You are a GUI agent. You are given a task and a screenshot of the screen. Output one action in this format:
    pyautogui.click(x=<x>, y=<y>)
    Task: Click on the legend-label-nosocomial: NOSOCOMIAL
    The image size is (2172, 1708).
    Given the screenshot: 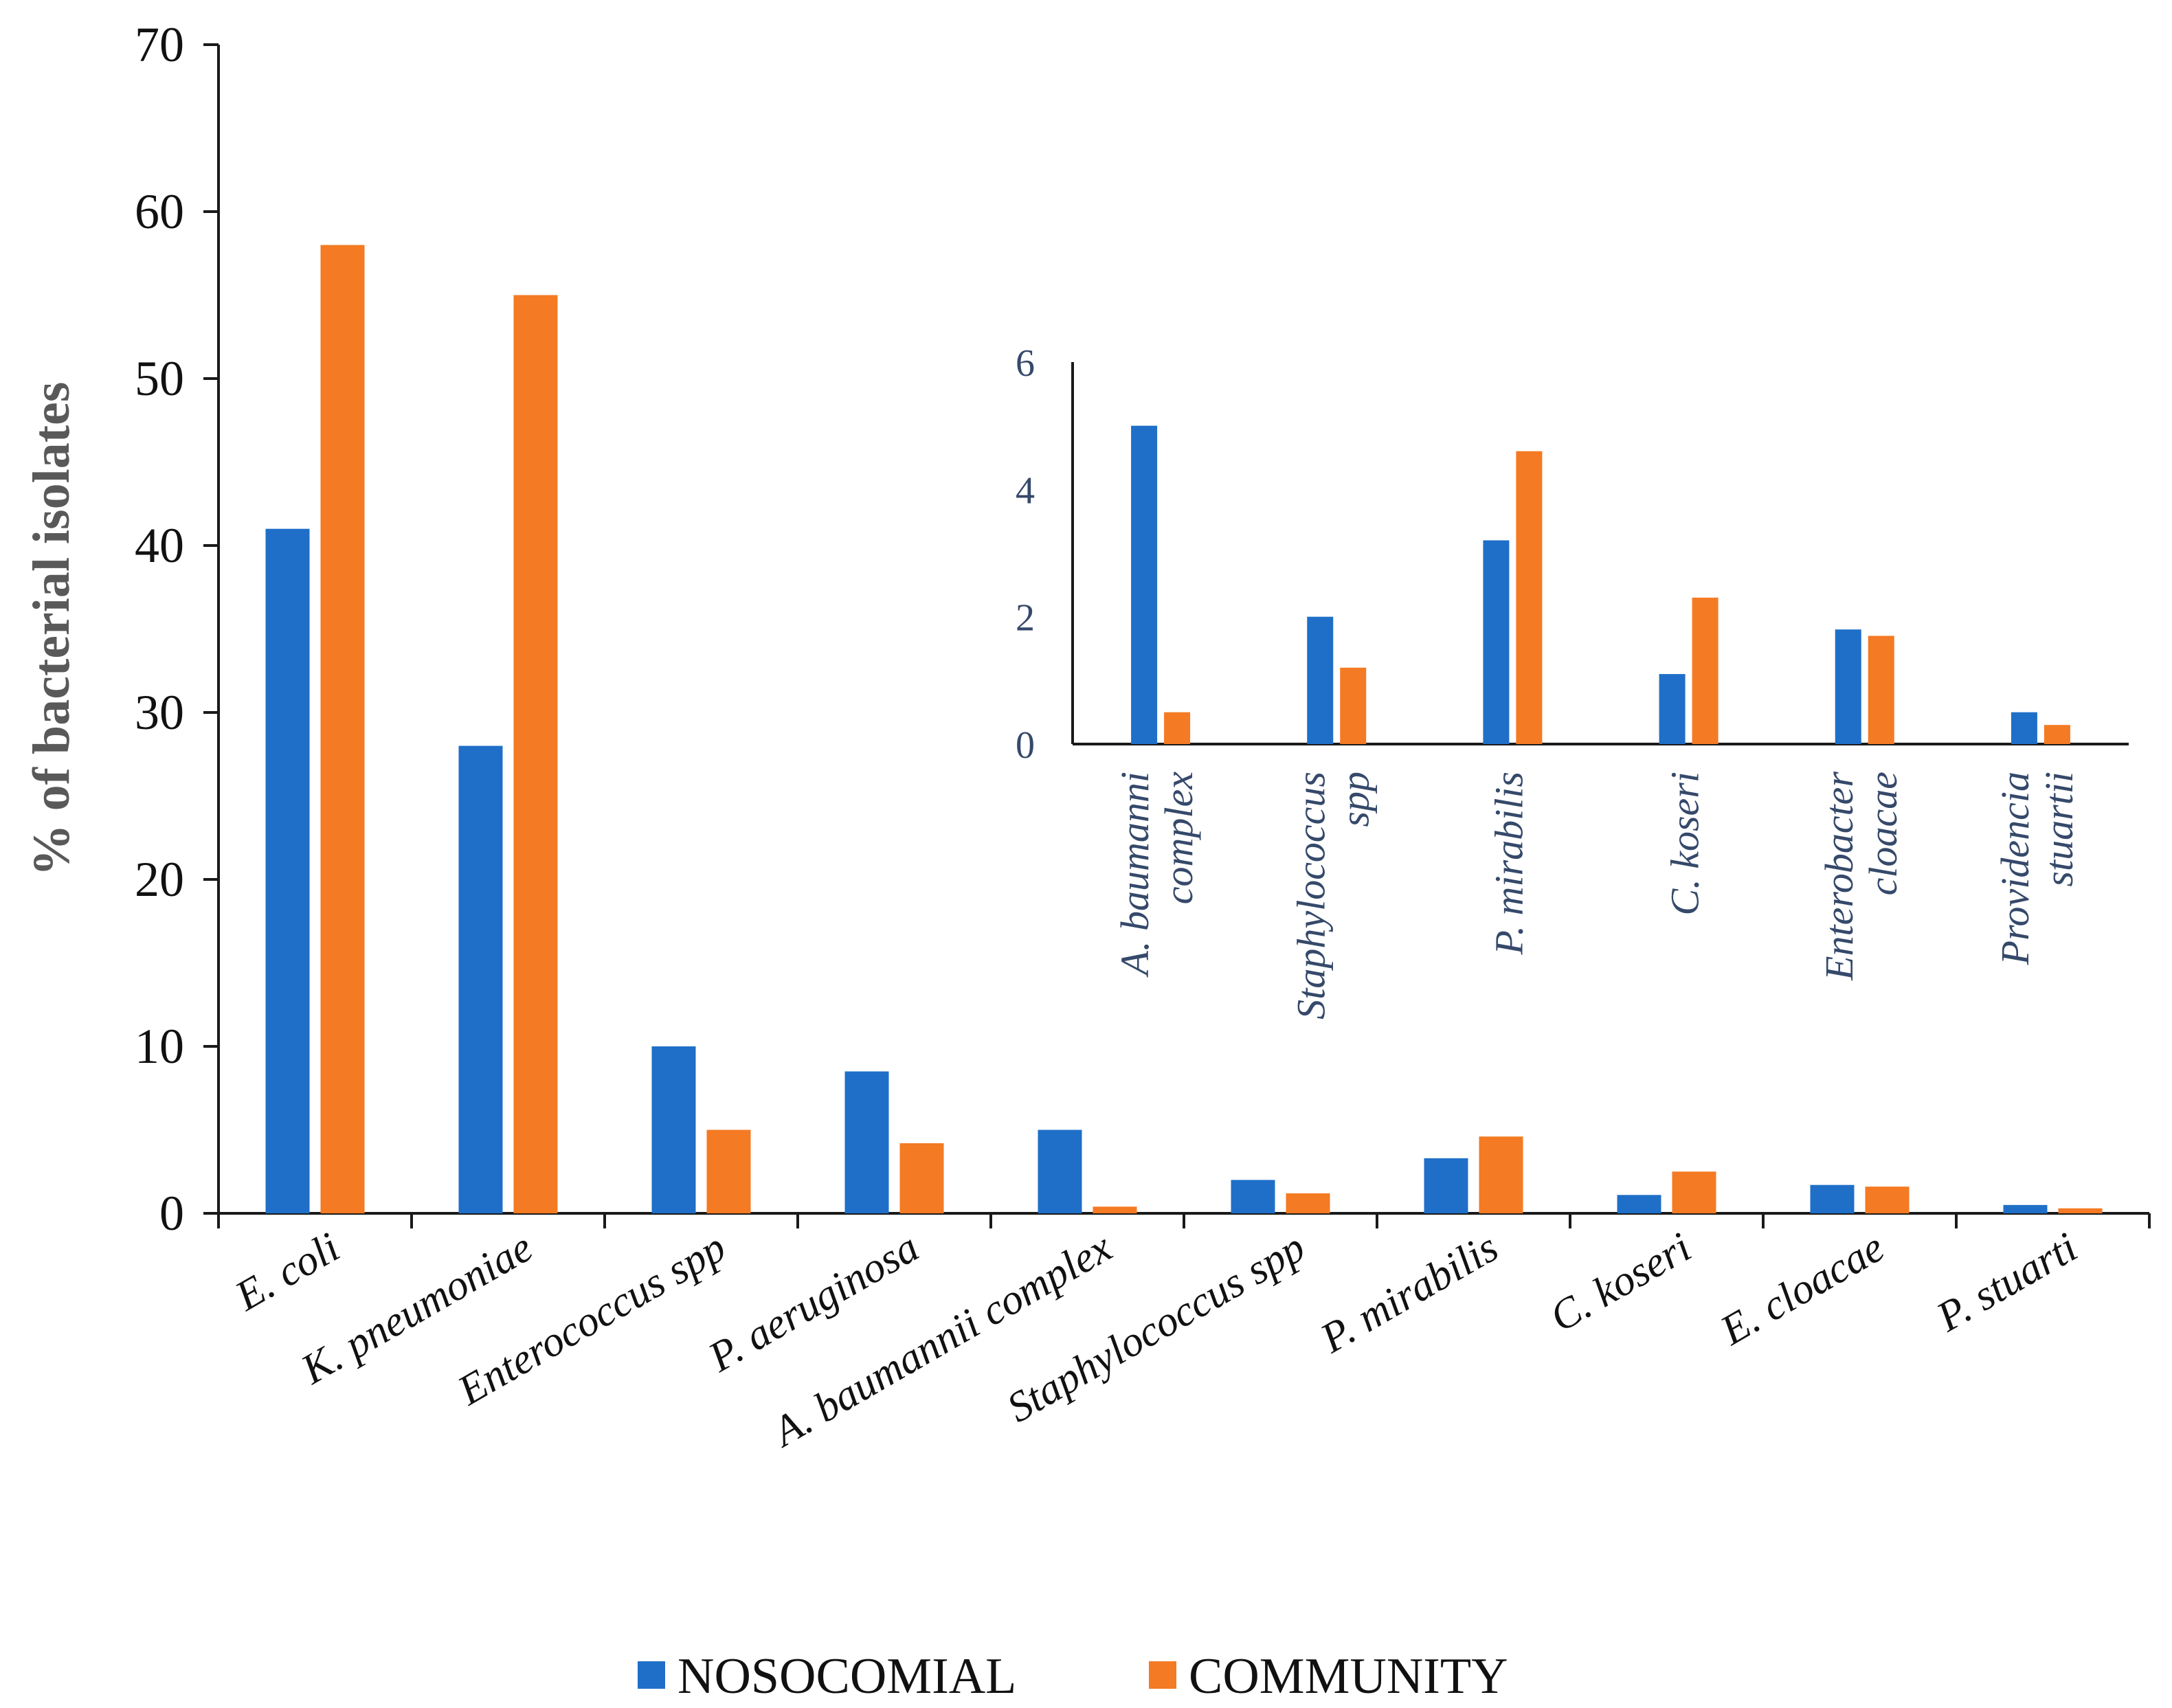 What is the action you would take?
    pyautogui.click(x=847, y=1676)
    